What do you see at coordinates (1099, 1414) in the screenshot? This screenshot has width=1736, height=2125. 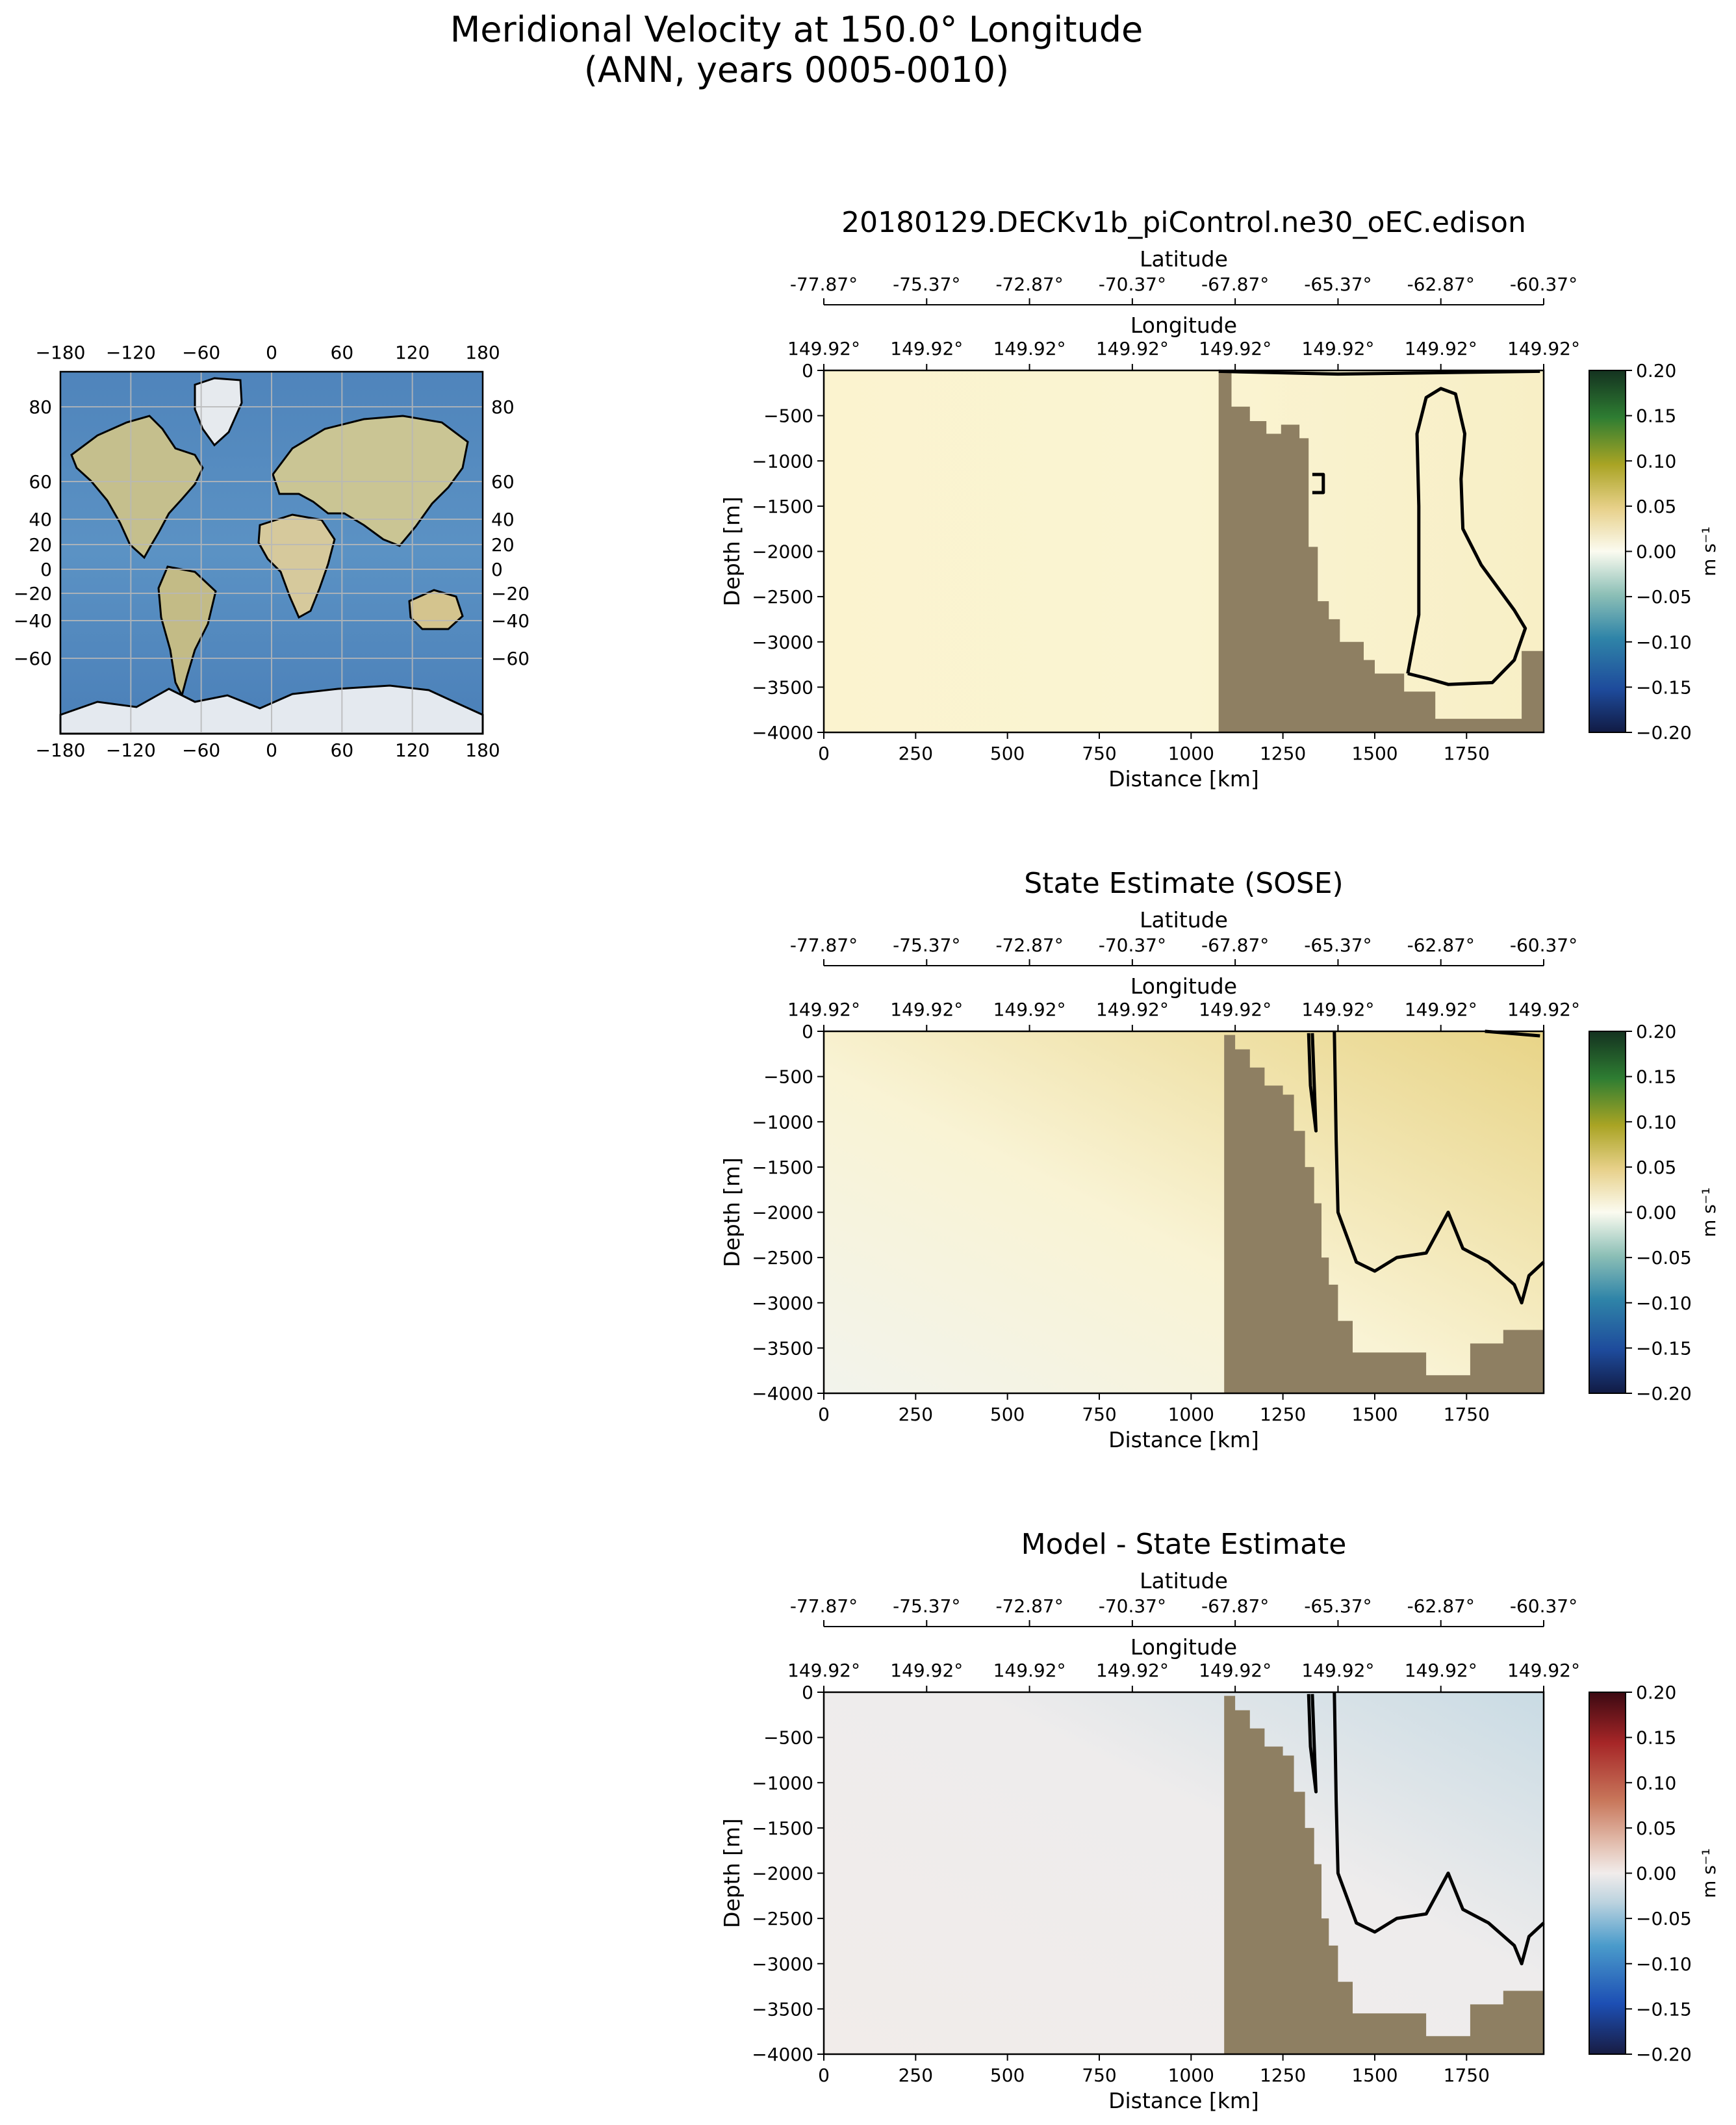 I see `x-tick-label: 750` at bounding box center [1099, 1414].